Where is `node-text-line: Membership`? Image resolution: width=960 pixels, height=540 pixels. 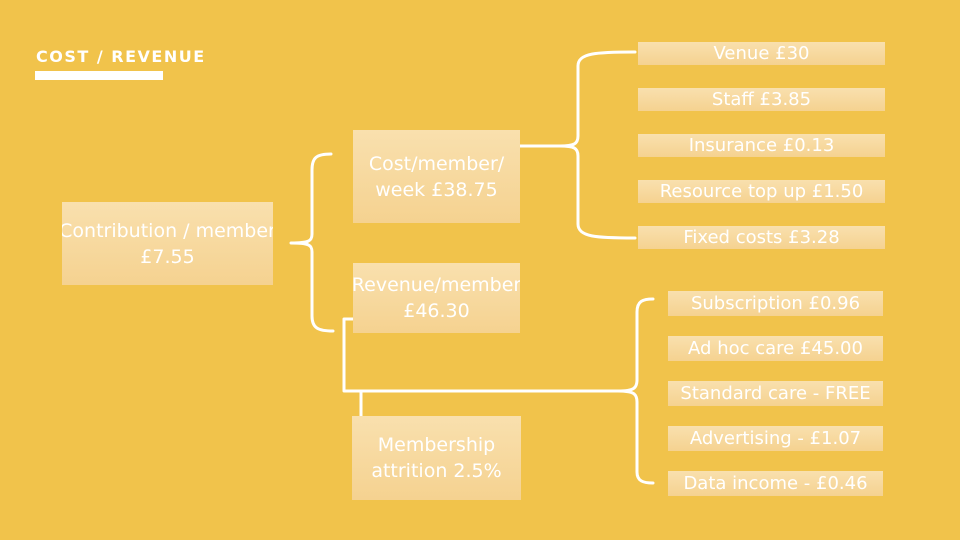
node-text-line: Membership is located at coordinates (436, 445).